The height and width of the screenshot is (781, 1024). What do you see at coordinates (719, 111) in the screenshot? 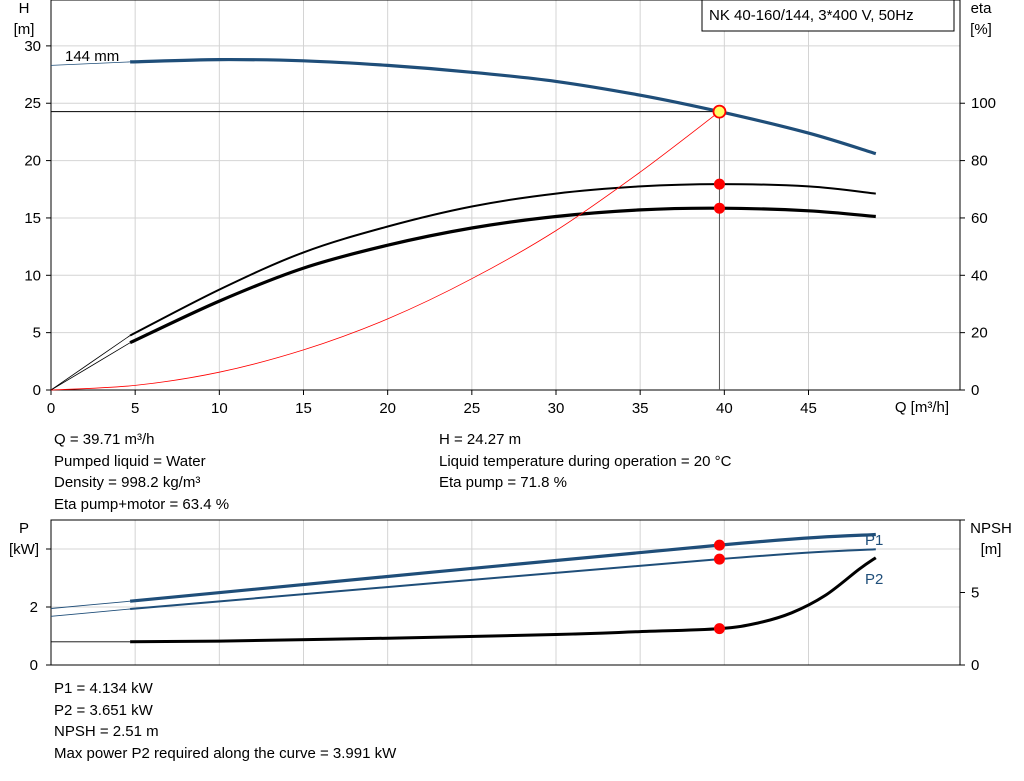
I see `duty-point-marker` at bounding box center [719, 111].